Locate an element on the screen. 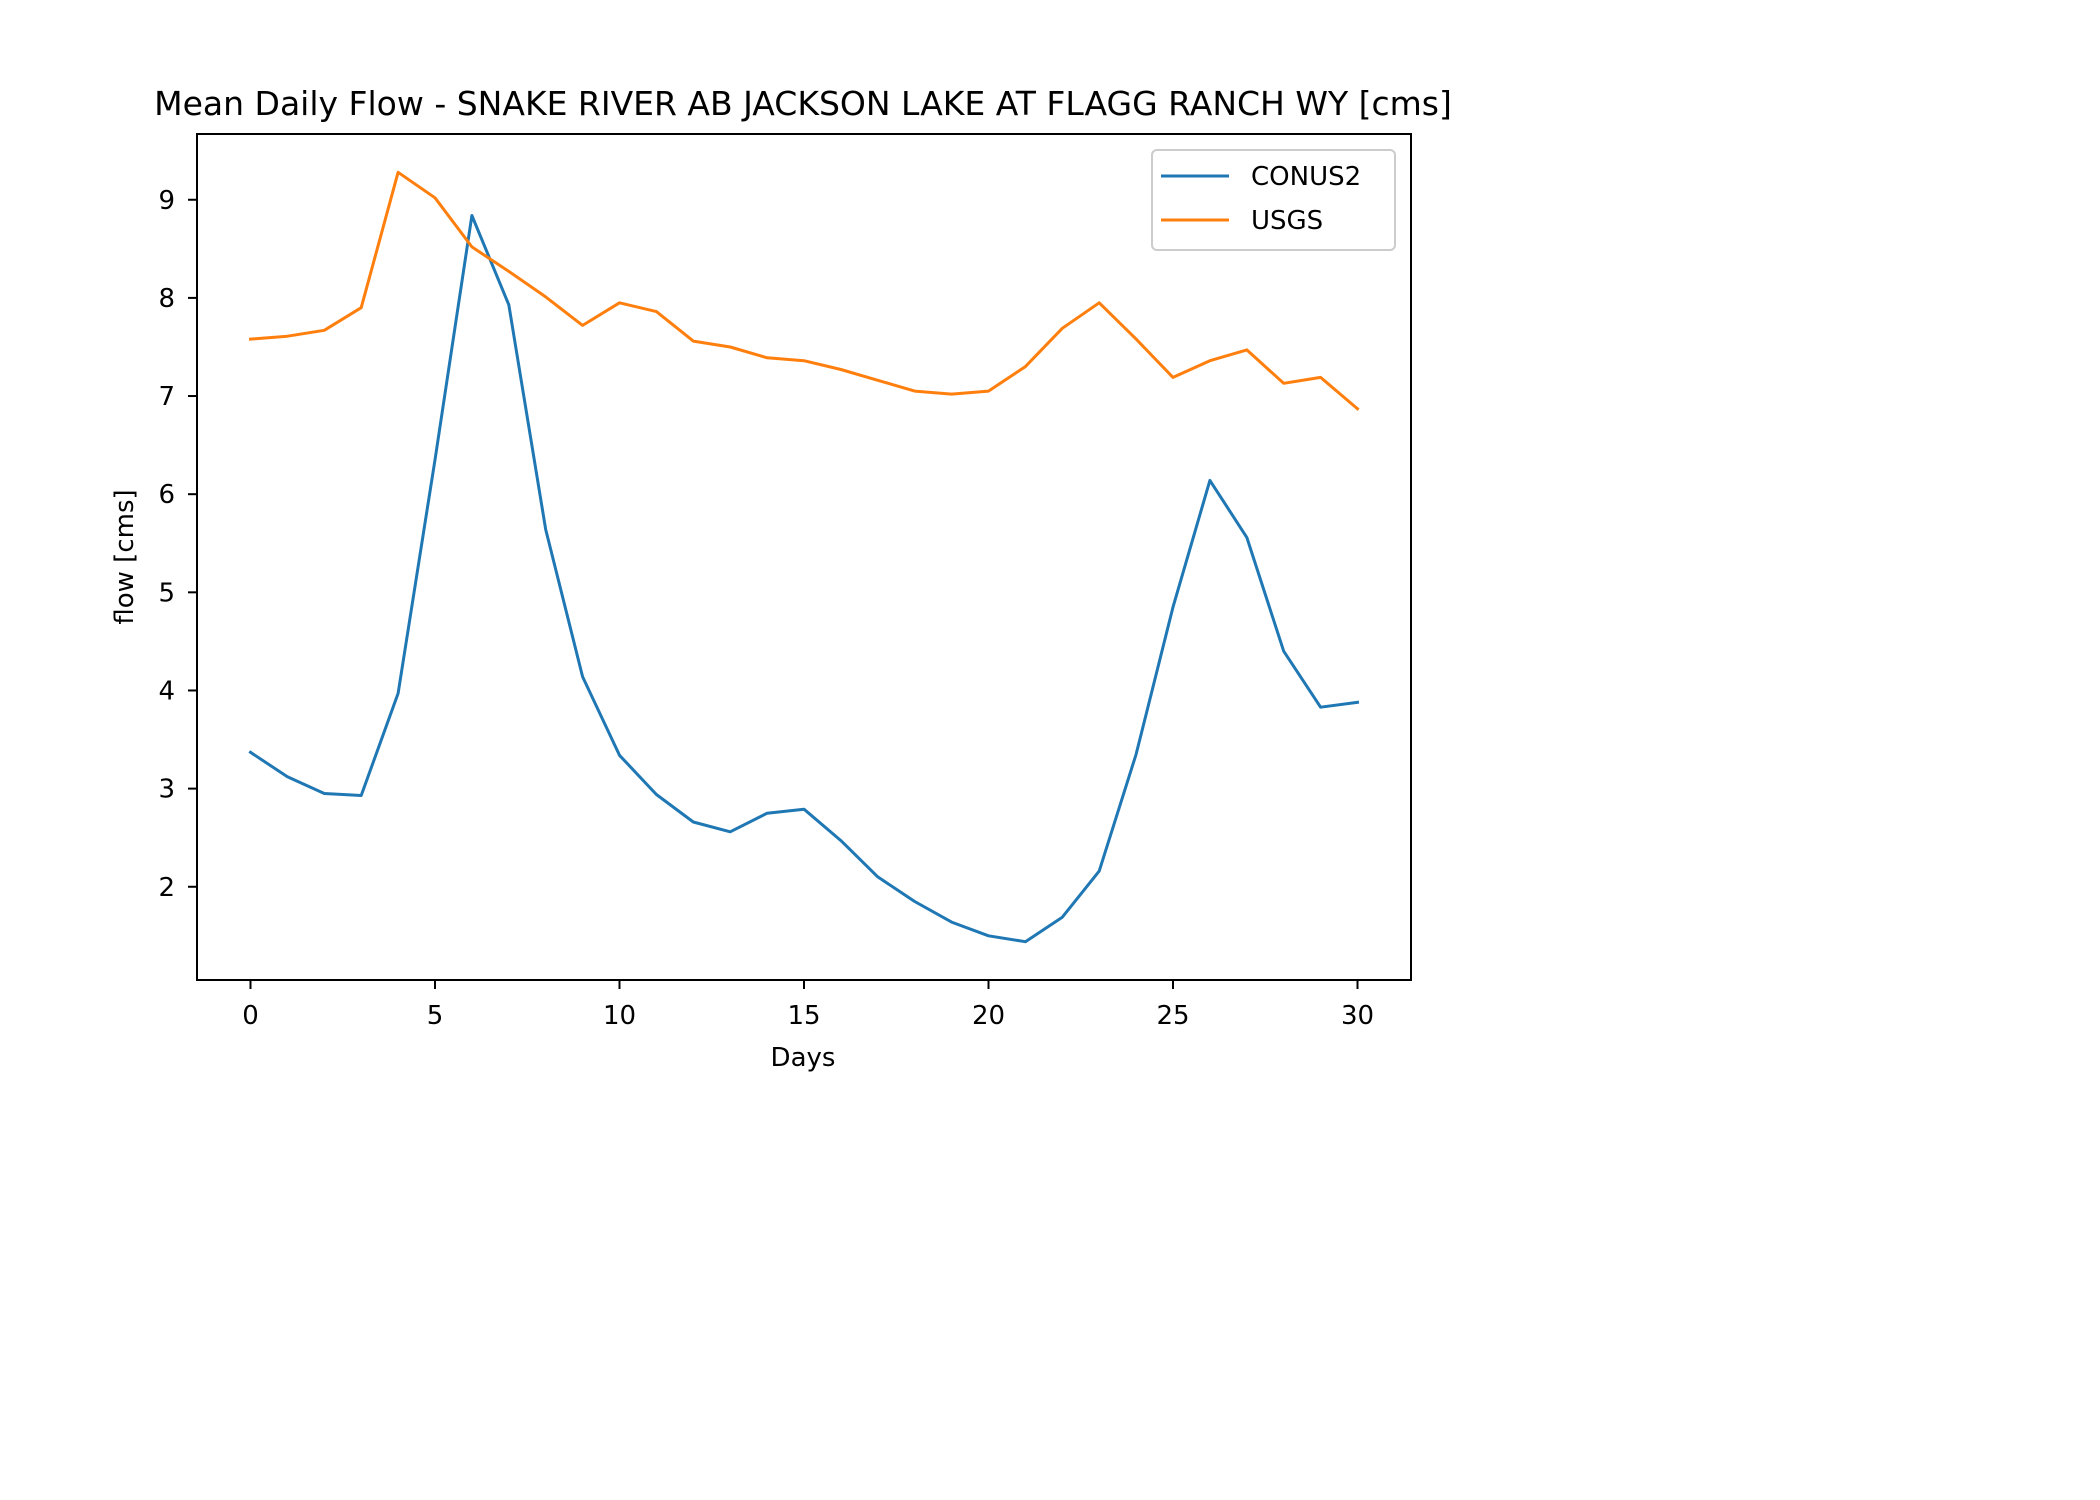 This screenshot has height=1500, width=2100. x-axis-ticks: 0 5 10 15 20 25 30 is located at coordinates (808, 1005).